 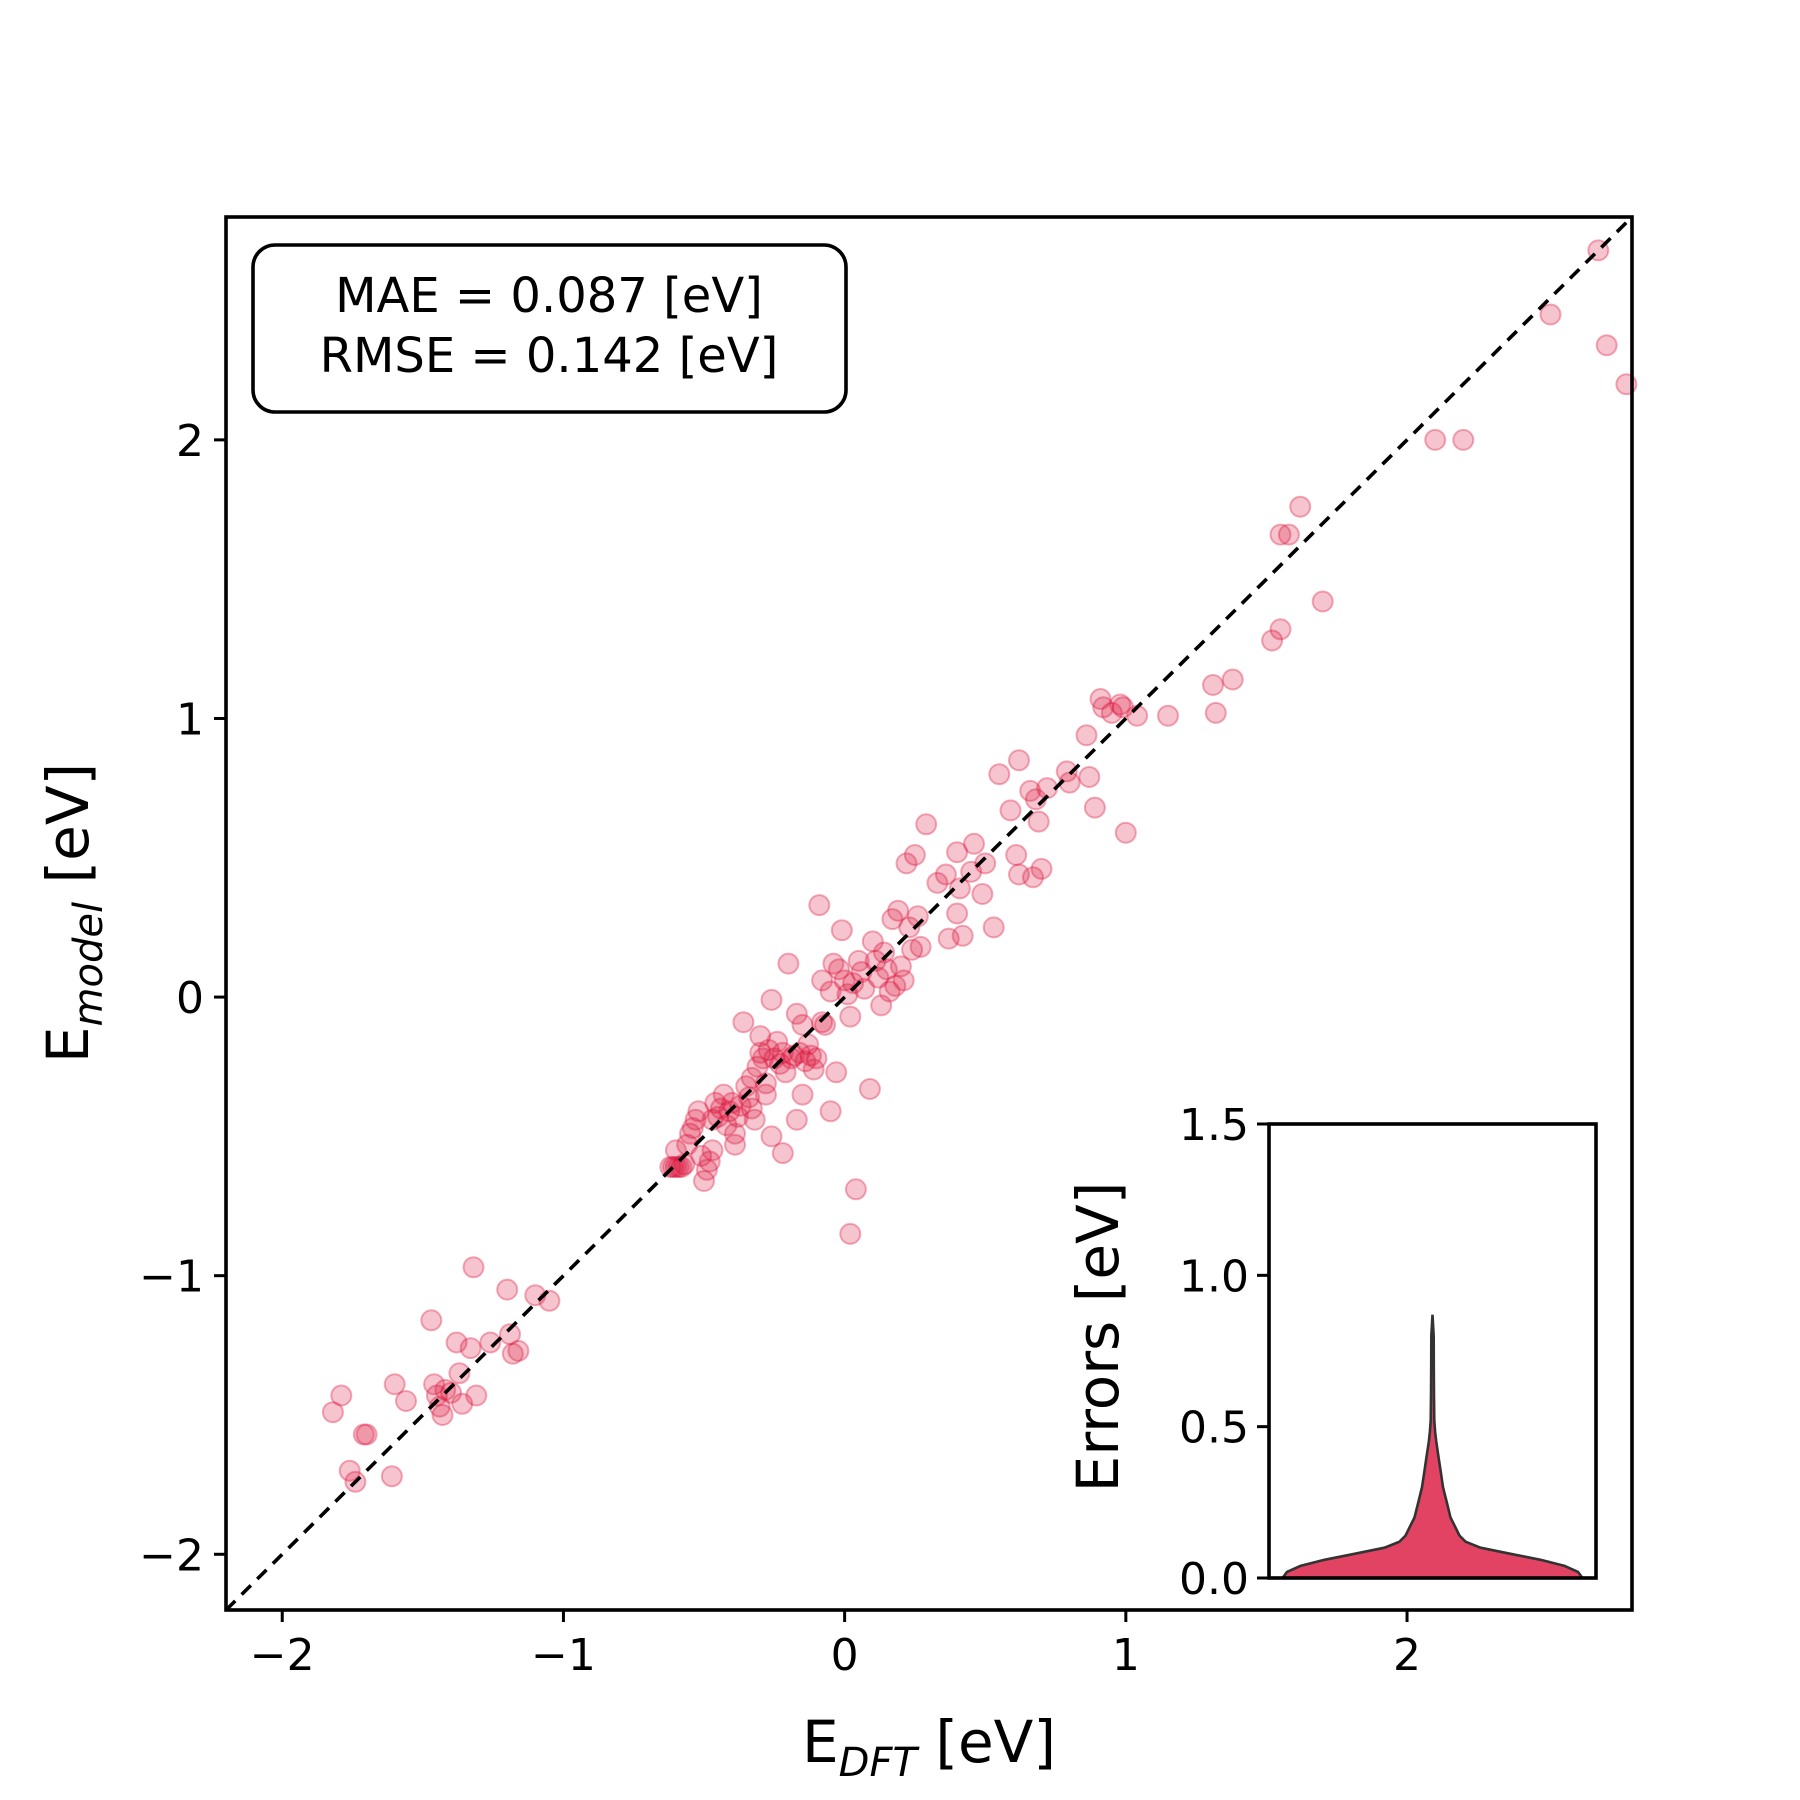 I want to click on mae-text: MAE = 0.087 [eV], so click(x=549, y=296).